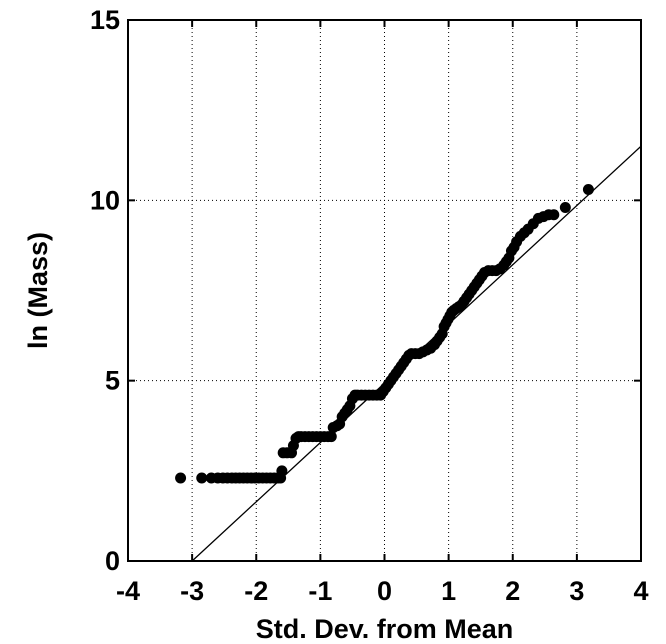 The image size is (666, 644). I want to click on x-tick-label-2: -2, so click(256, 591).